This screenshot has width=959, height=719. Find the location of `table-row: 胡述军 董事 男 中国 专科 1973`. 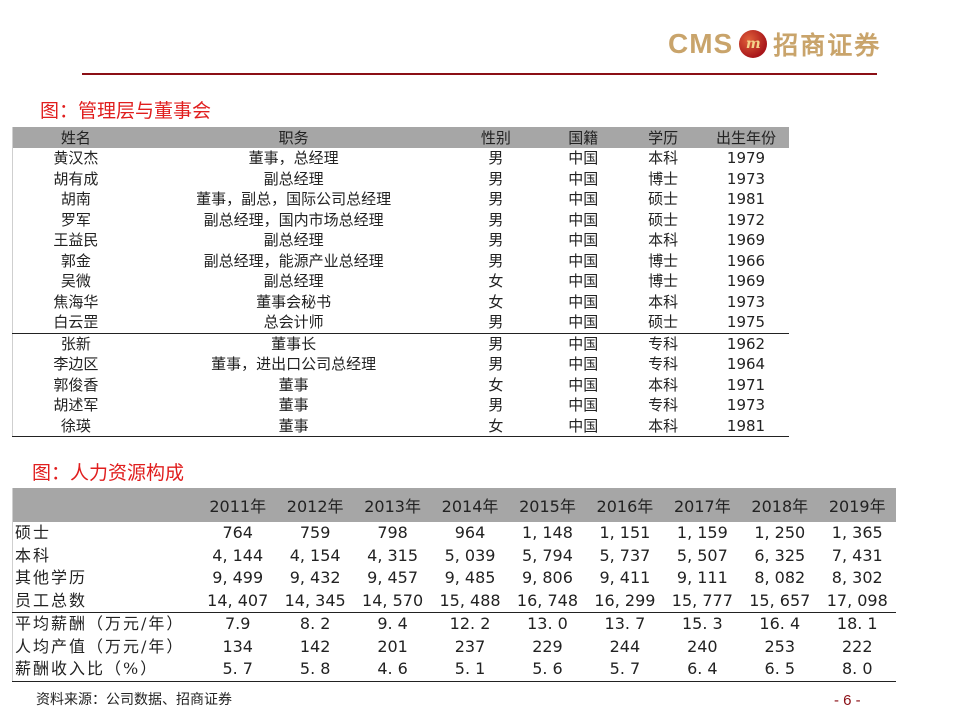

table-row: 胡述军 董事 男 中国 专科 1973 is located at coordinates (401, 405).